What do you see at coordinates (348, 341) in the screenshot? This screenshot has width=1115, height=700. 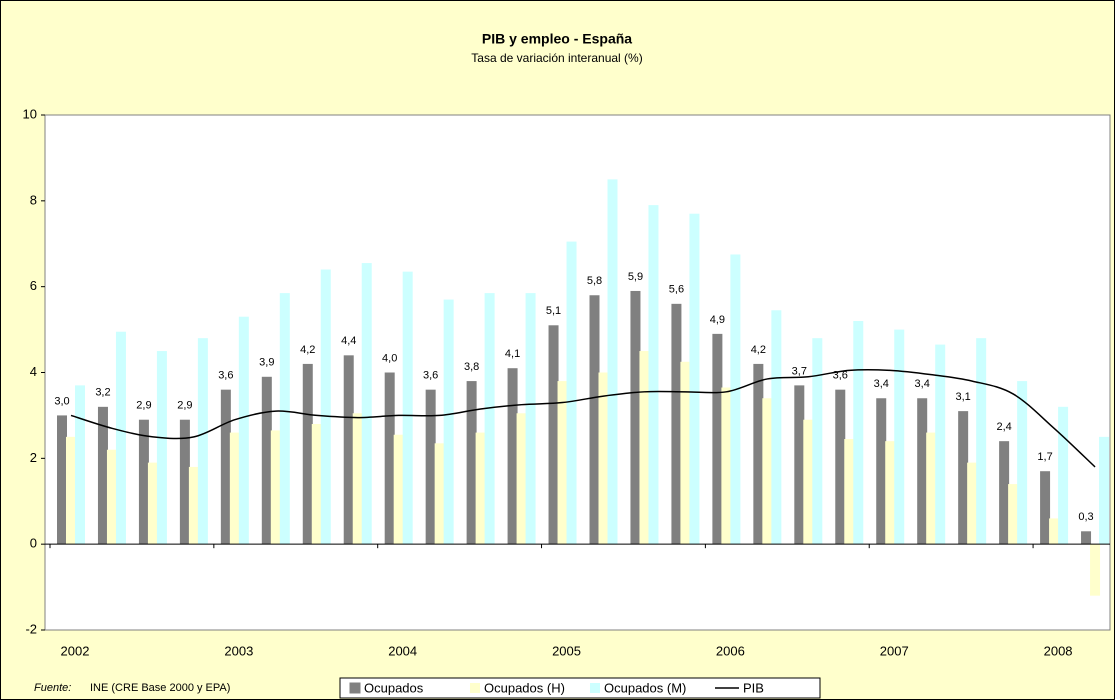 I see `data-label: 4,4` at bounding box center [348, 341].